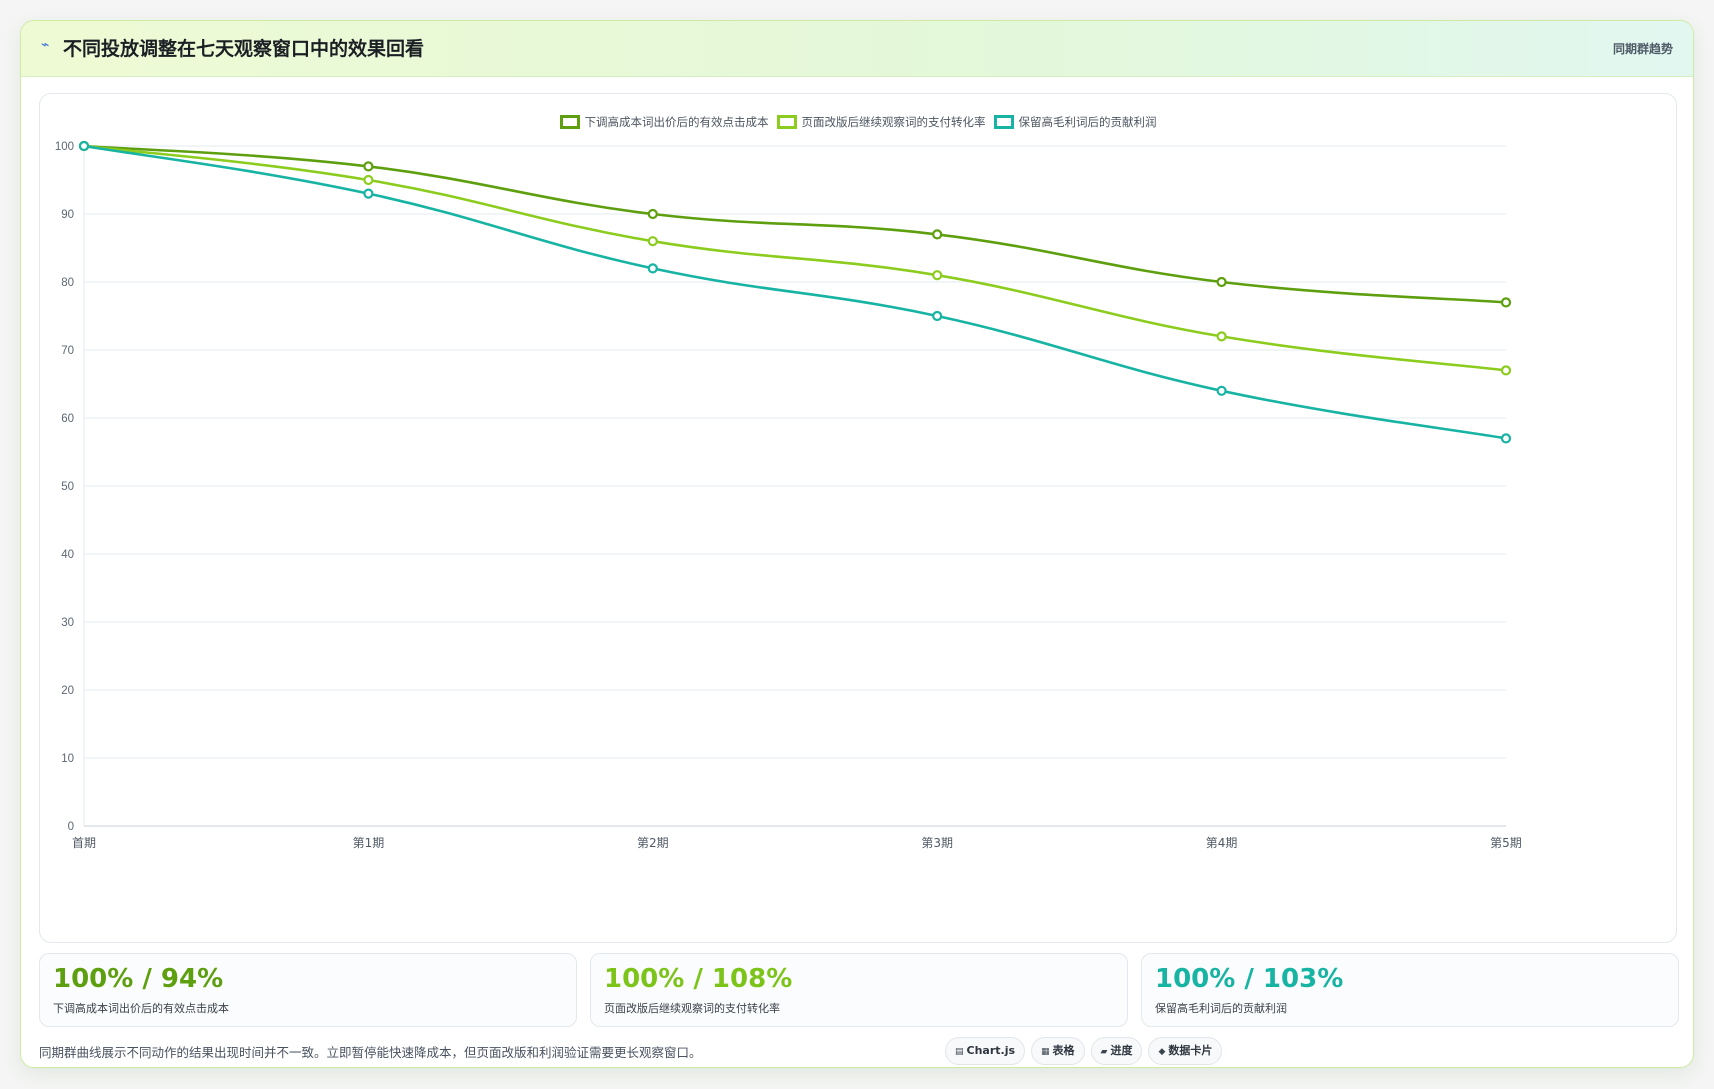  Describe the element at coordinates (959, 1052) in the screenshot. I see `chip-icon: ▤` at that location.